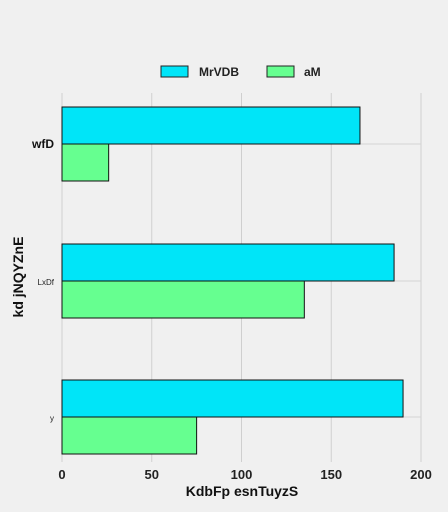 The width and height of the screenshot is (448, 512). Describe the element at coordinates (211, 125) in the screenshot. I see `bar-wfD-MrVDB` at that location.